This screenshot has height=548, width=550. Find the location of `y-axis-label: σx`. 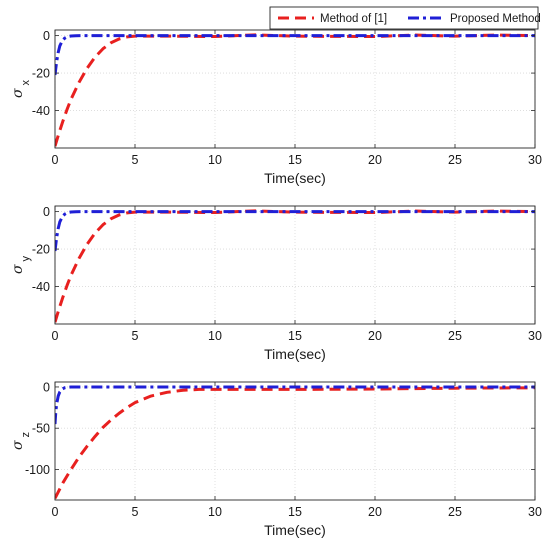

y-axis-label: σx is located at coordinates (21, 88).